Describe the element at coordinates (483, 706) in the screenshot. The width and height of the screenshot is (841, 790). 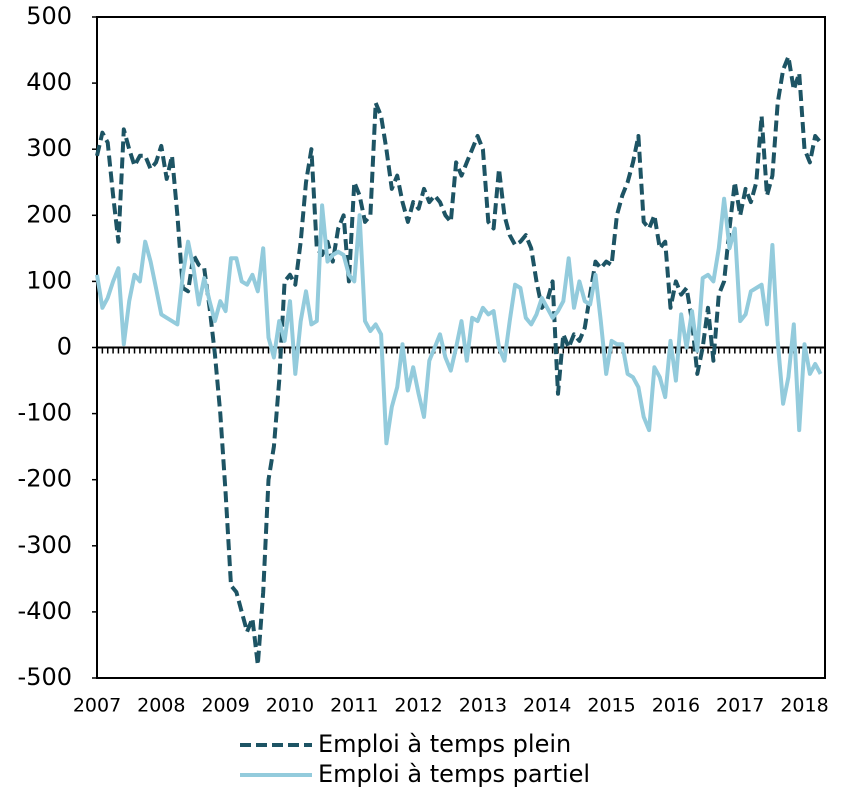
I see `x-tick-label: 2013` at that location.